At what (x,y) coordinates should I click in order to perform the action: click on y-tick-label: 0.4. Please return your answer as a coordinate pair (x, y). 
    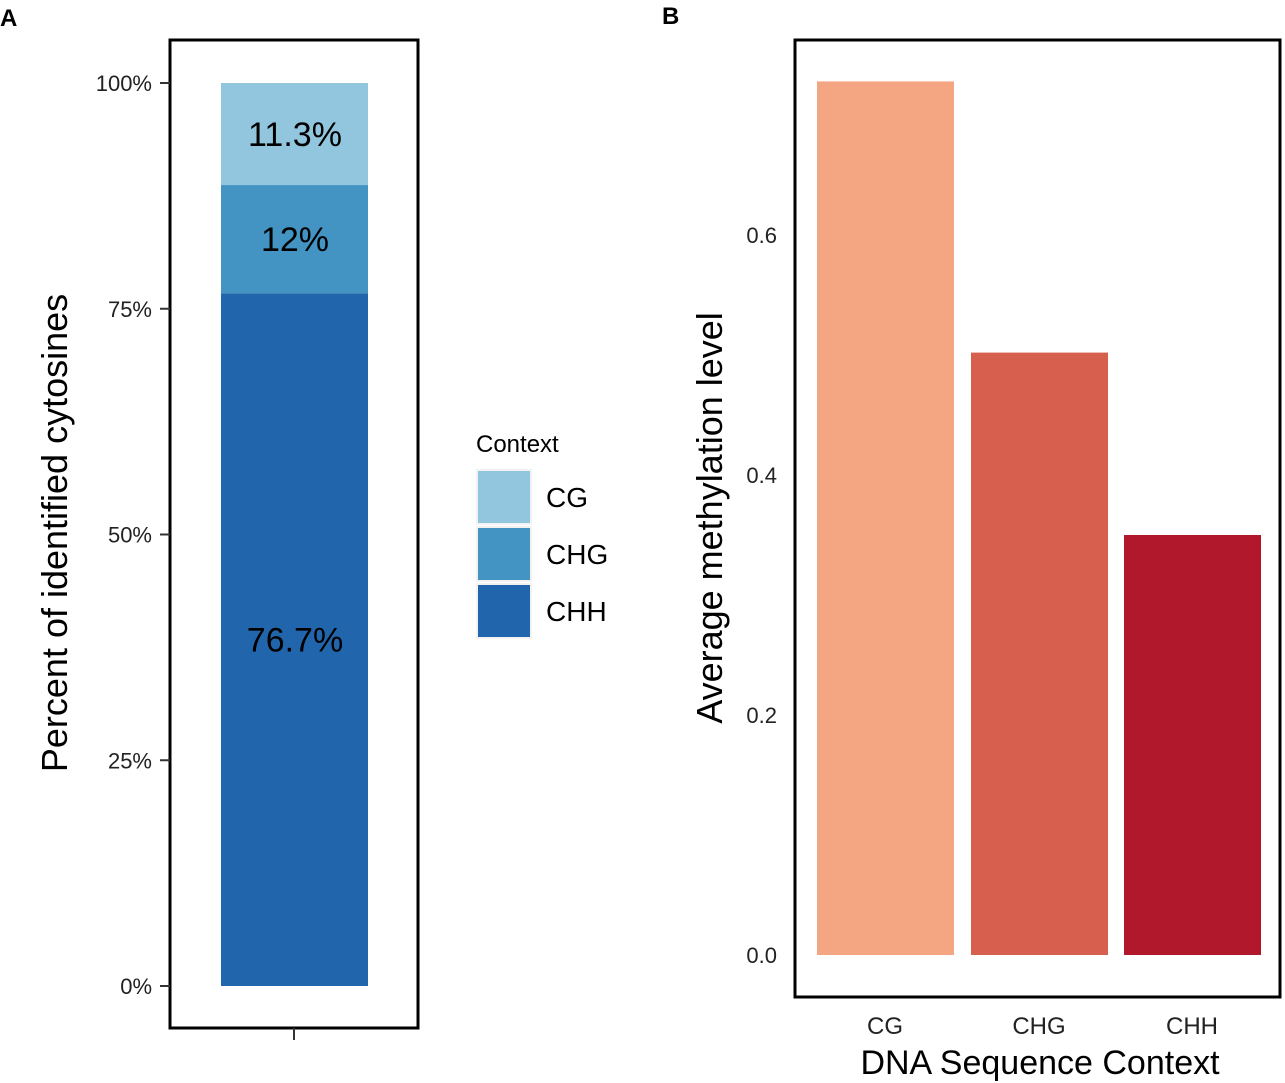
    Looking at the image, I should click on (761, 475).